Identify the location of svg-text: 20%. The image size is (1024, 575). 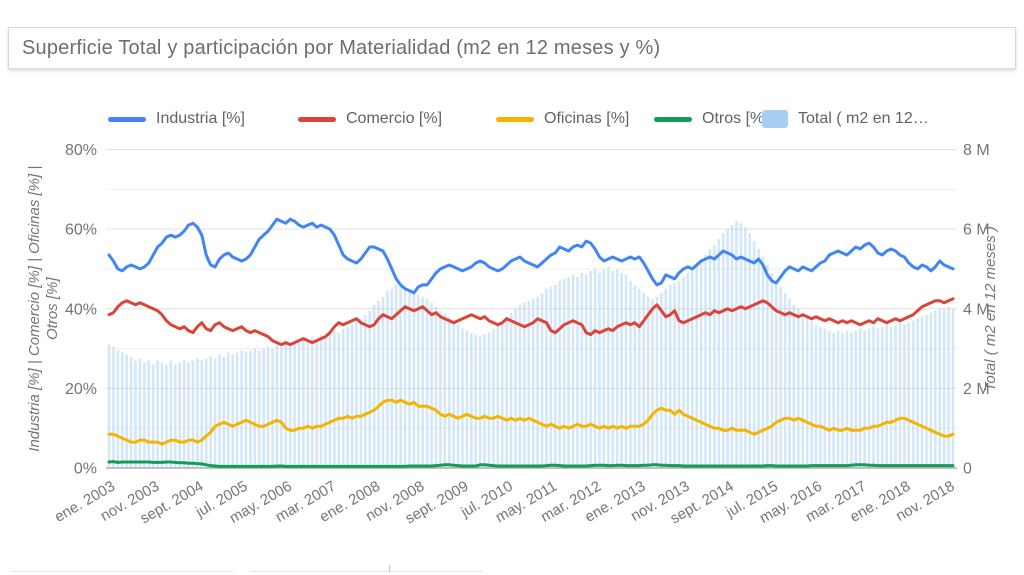
(81, 389).